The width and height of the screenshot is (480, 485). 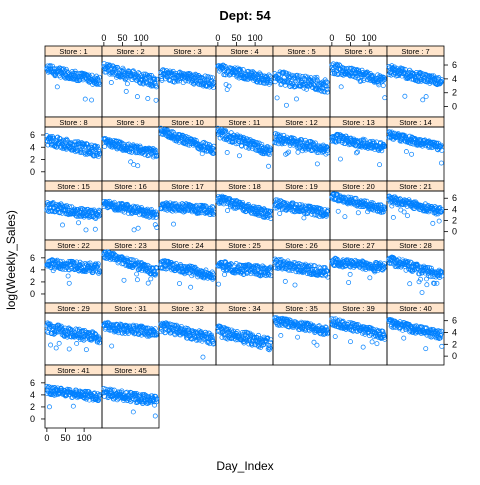 I want to click on panel-store-20: Store : 20, so click(x=358, y=210).